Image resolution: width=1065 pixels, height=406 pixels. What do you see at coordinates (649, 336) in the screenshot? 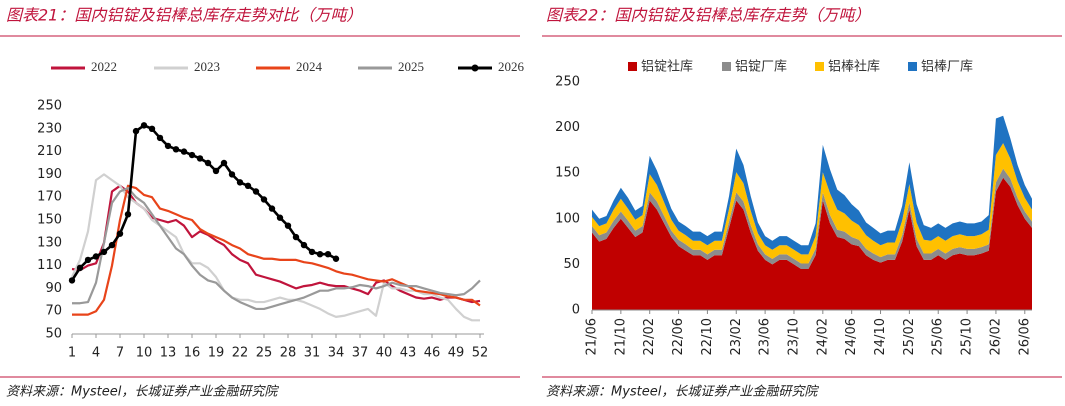
I see `x-tick-label: 22/02` at bounding box center [649, 336].